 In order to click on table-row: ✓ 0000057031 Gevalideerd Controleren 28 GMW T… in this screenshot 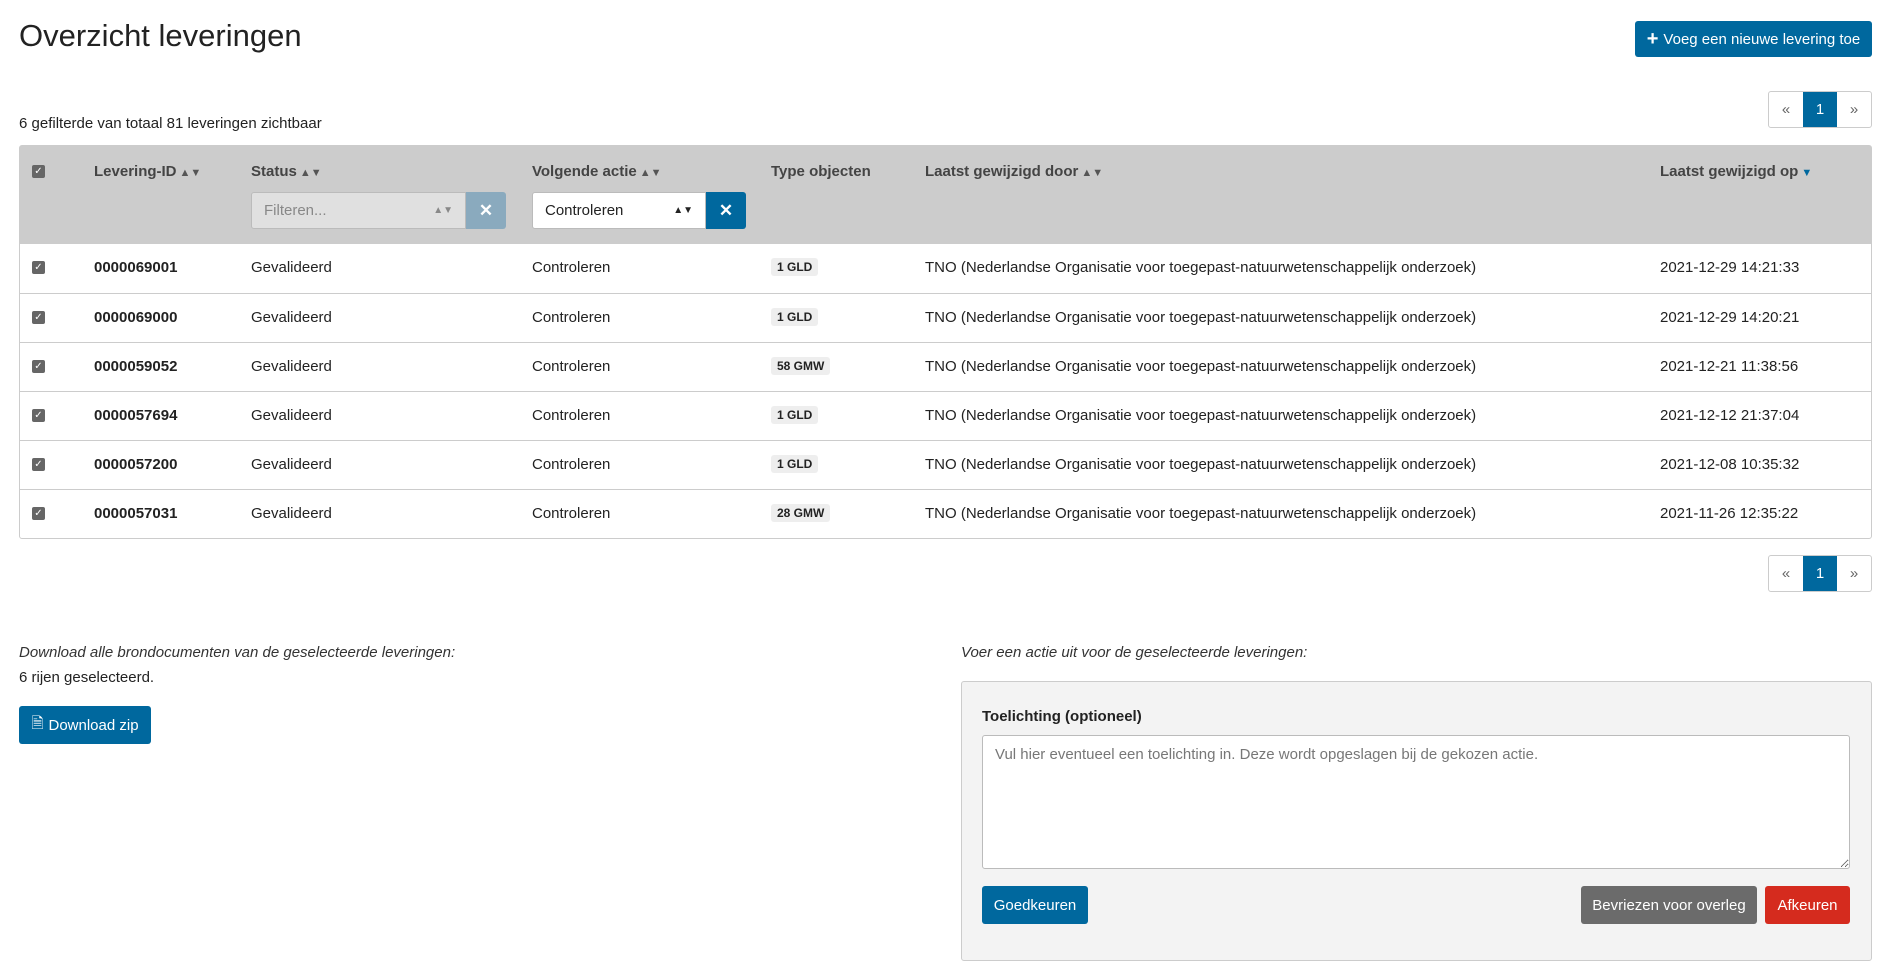, I will do `click(945, 513)`.